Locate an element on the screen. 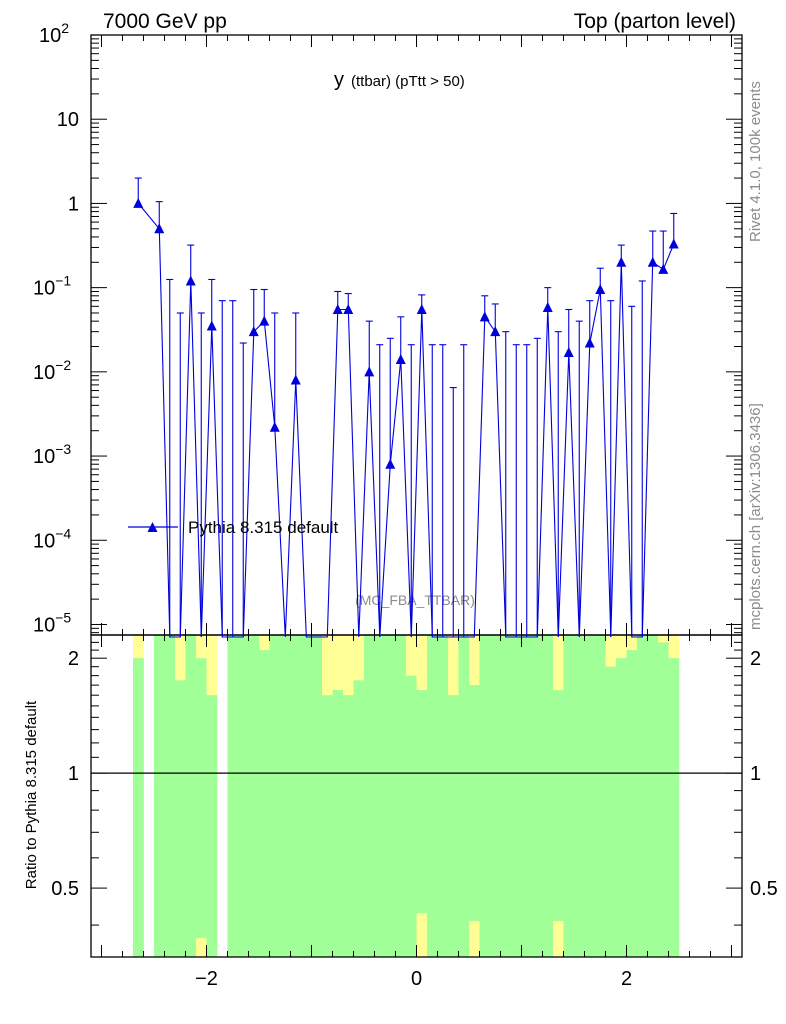  process-label: Top (parton level) is located at coordinates (655, 21).